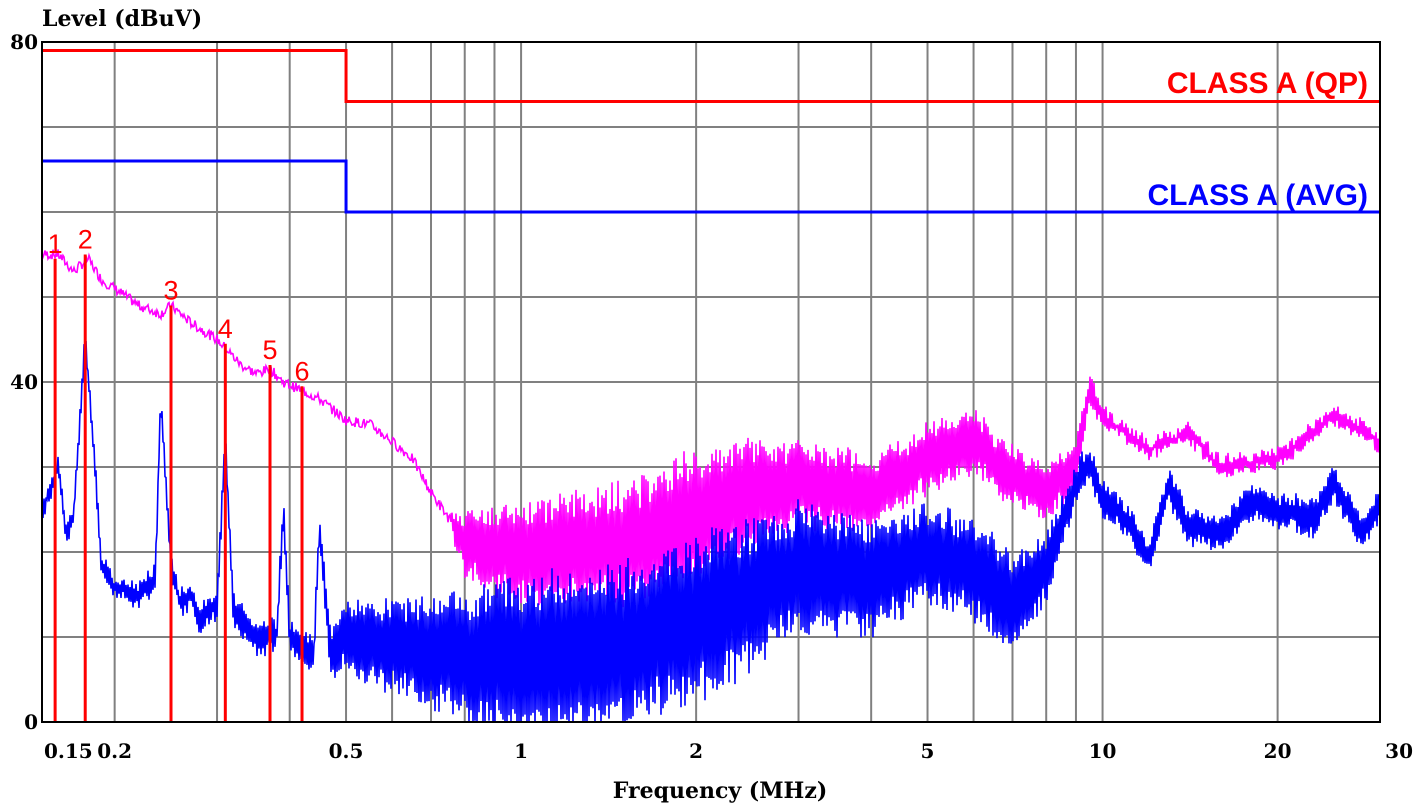 Image resolution: width=1415 pixels, height=805 pixels. What do you see at coordinates (114, 751) in the screenshot?
I see `x-tick-label: 0.2` at bounding box center [114, 751].